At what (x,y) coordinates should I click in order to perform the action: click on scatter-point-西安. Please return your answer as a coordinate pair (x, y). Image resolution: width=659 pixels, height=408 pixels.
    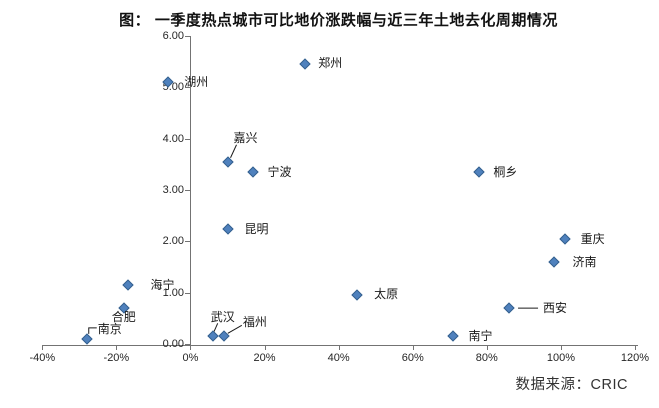
    Looking at the image, I should click on (509, 308).